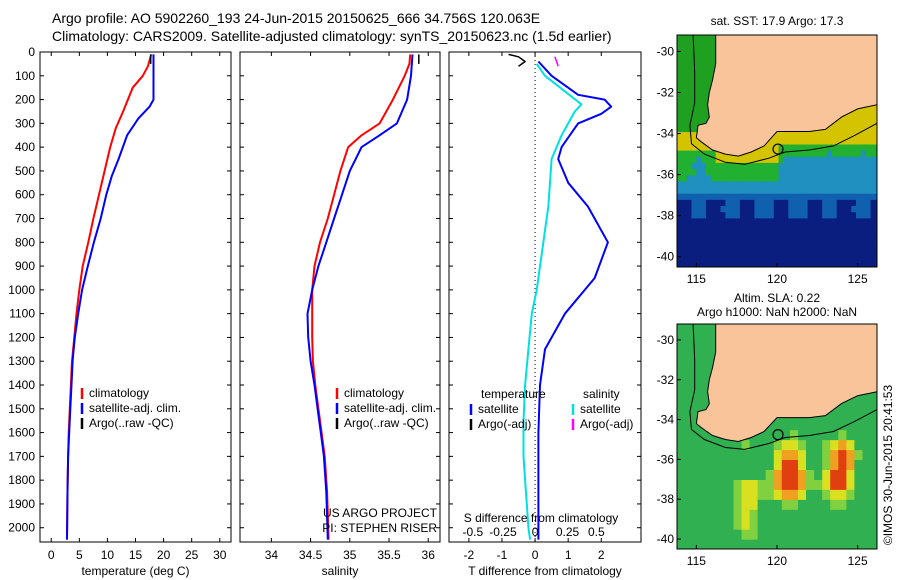 Image resolution: width=900 pixels, height=580 pixels. I want to click on pi-credit-label: PI: STEPHEN RISER, so click(379, 528).